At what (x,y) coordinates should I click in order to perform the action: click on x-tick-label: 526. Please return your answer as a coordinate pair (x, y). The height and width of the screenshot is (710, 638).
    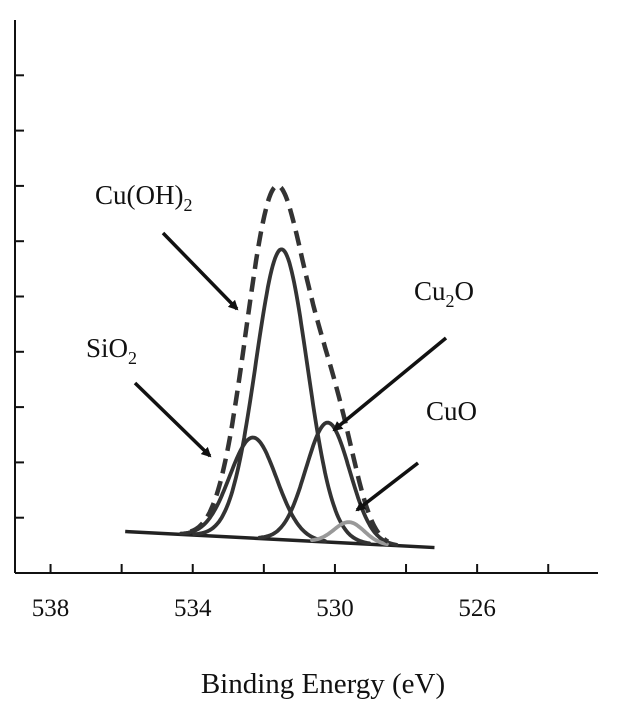
    Looking at the image, I should click on (477, 608).